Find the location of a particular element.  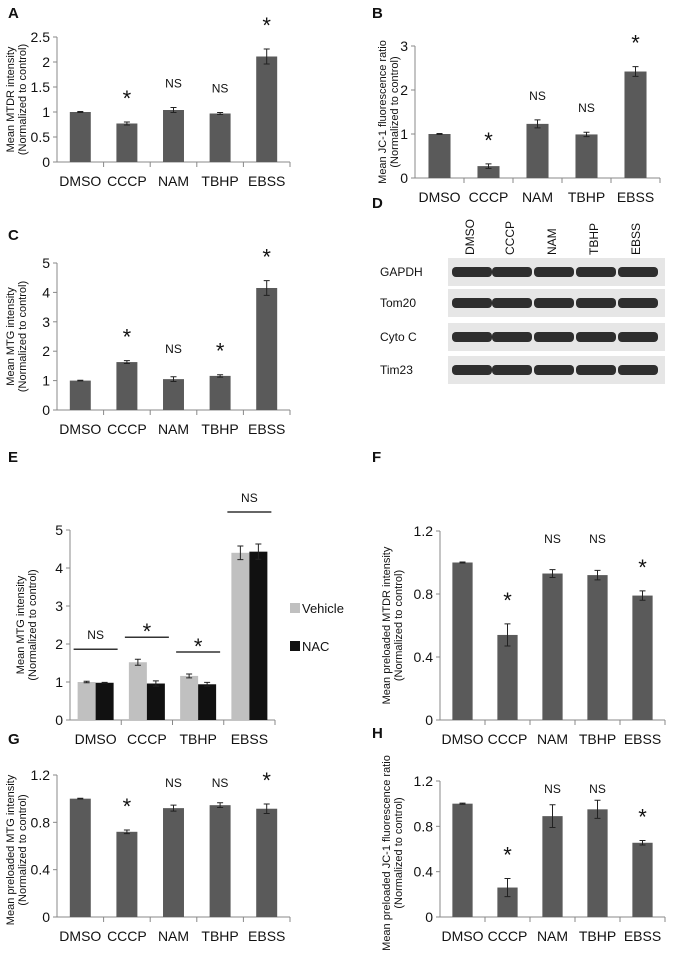

y-tick-label: 1.5 is located at coordinates (41, 87).